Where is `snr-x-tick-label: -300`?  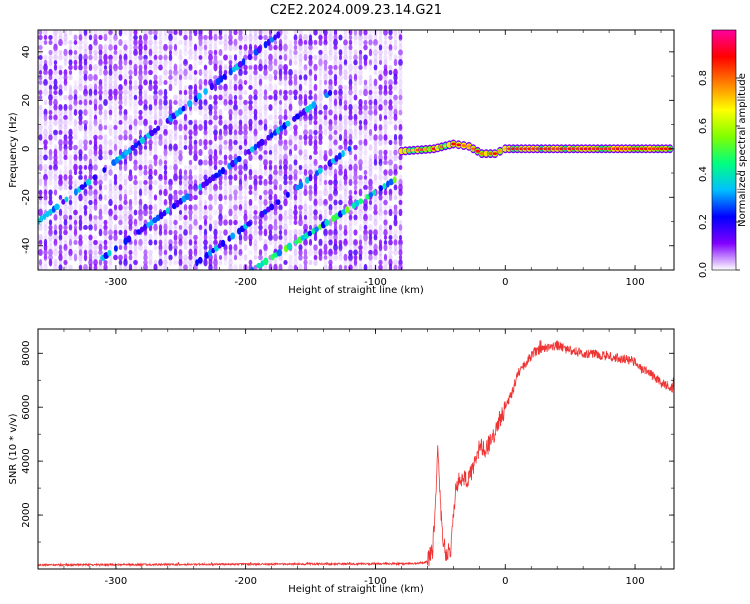
snr-x-tick-label: -300 is located at coordinates (116, 581).